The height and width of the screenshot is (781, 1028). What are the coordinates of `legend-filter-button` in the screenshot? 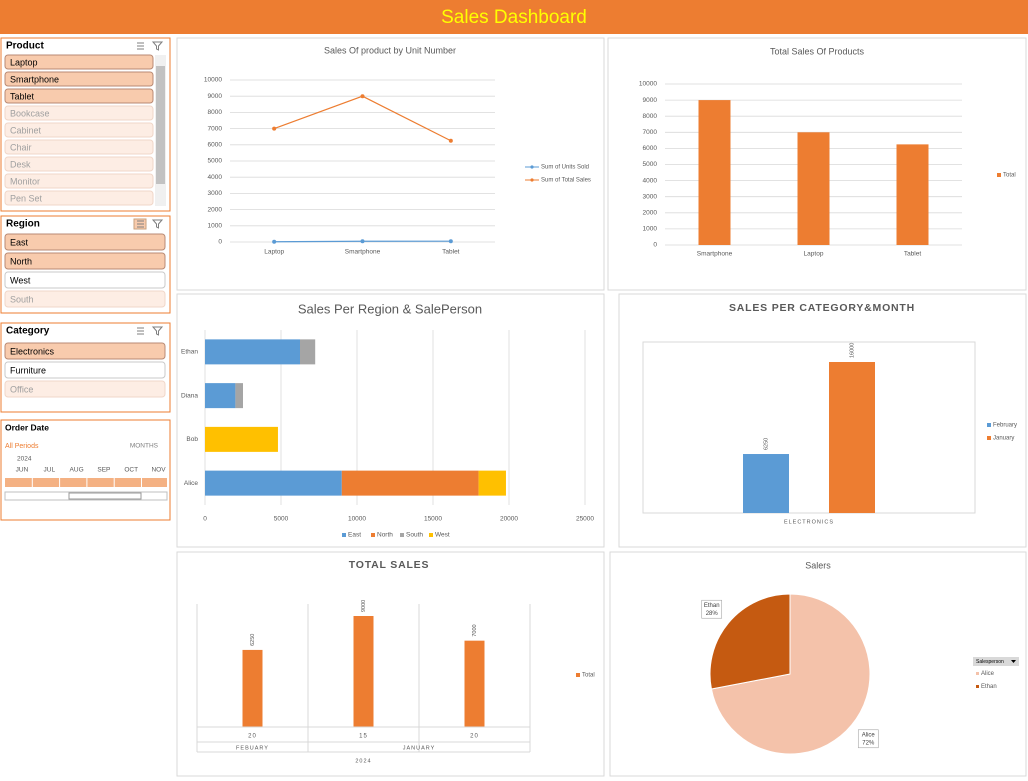 It's located at (996, 661).